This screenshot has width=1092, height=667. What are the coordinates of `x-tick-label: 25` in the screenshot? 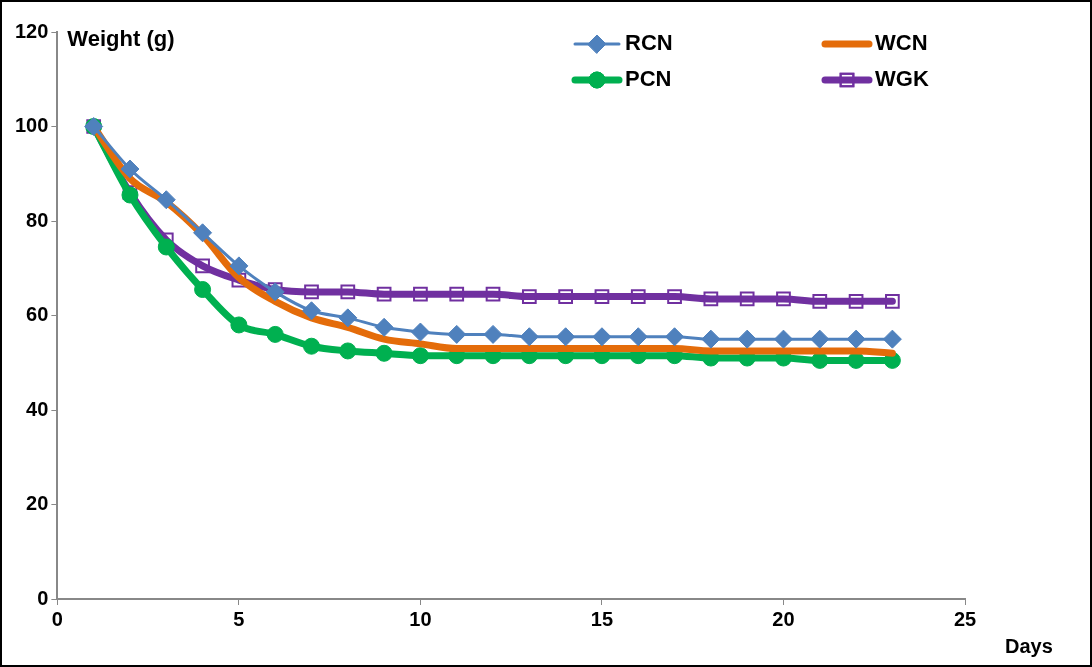 It's located at (965, 618).